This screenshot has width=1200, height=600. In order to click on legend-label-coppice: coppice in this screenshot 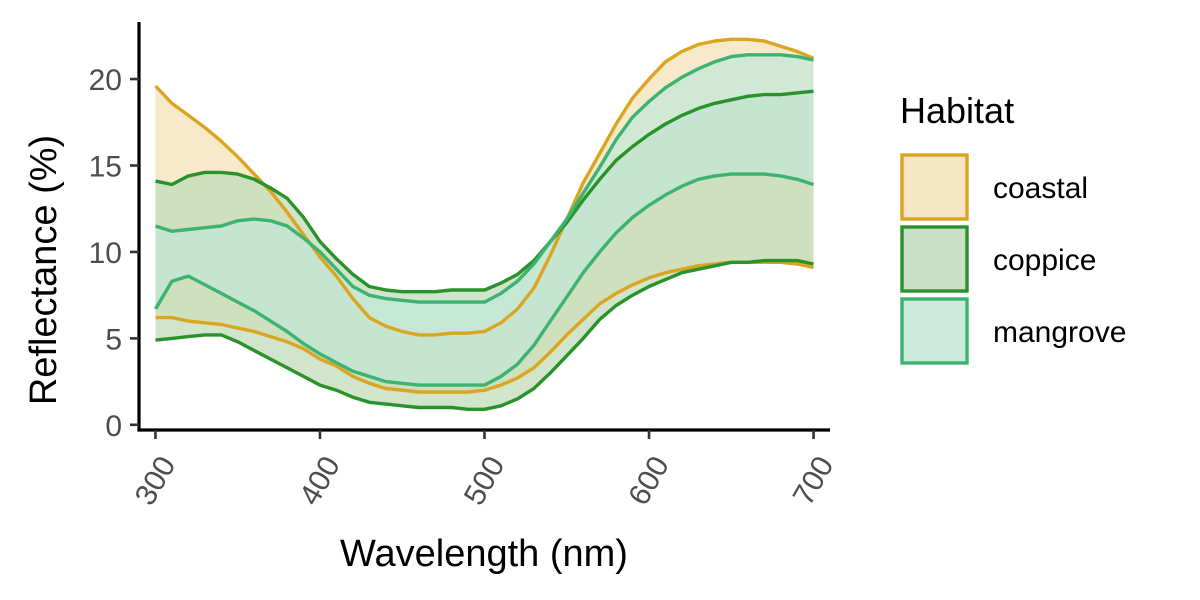, I will do `click(1044, 260)`.